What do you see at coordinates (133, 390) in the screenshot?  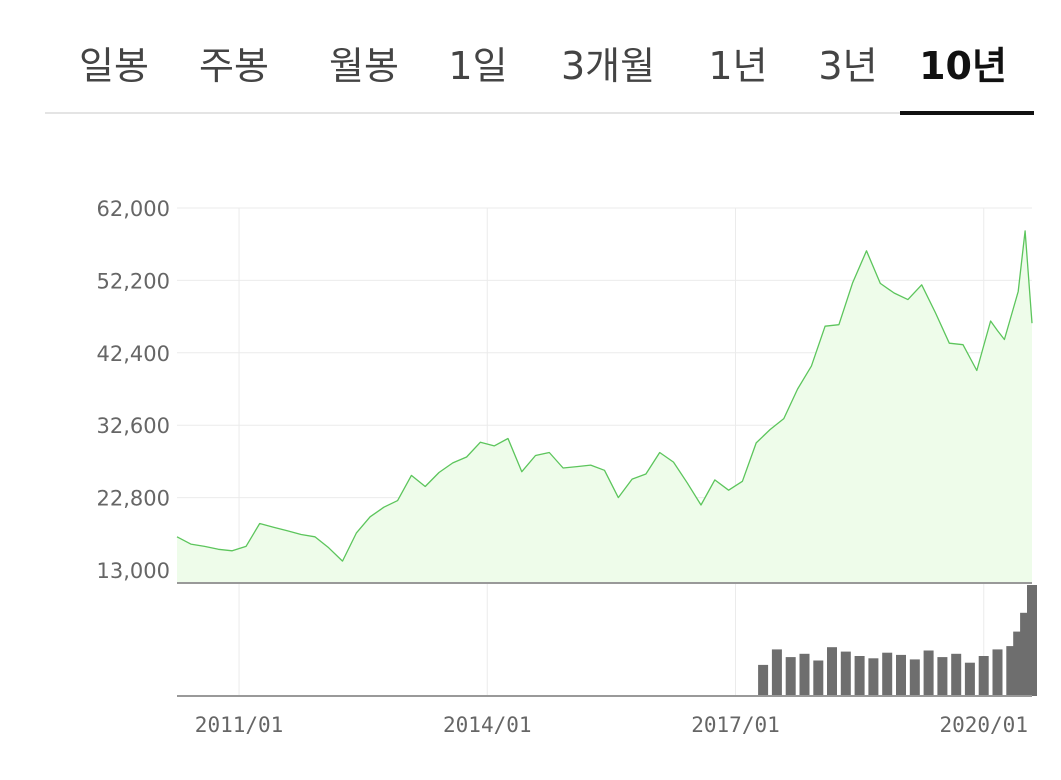 I see `y-axis-ticks: 62,000 52,200 42,400 32,600 22,800 13,000` at bounding box center [133, 390].